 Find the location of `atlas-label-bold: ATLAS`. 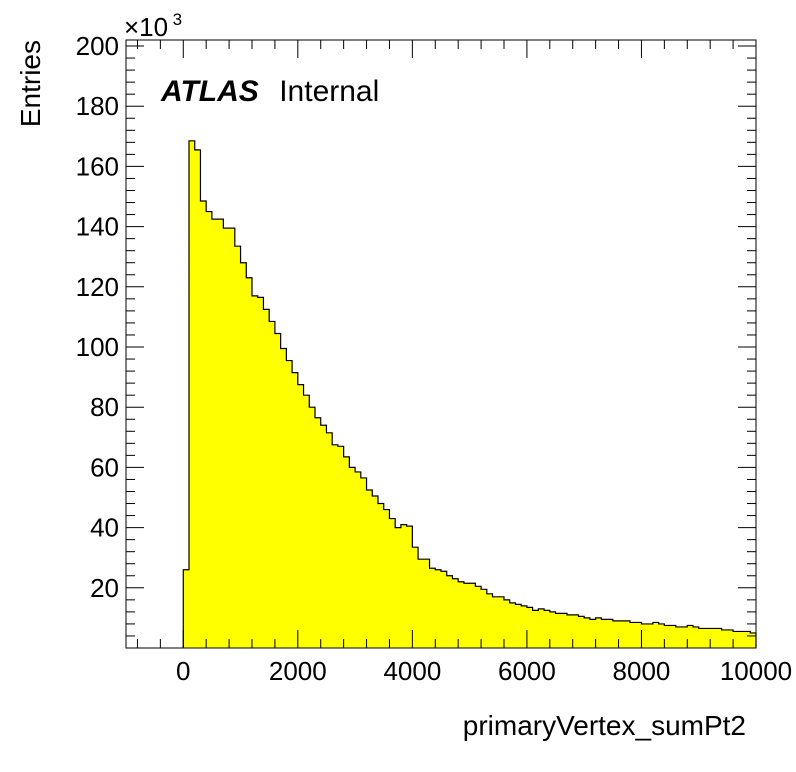

atlas-label-bold: ATLAS is located at coordinates (209, 91).